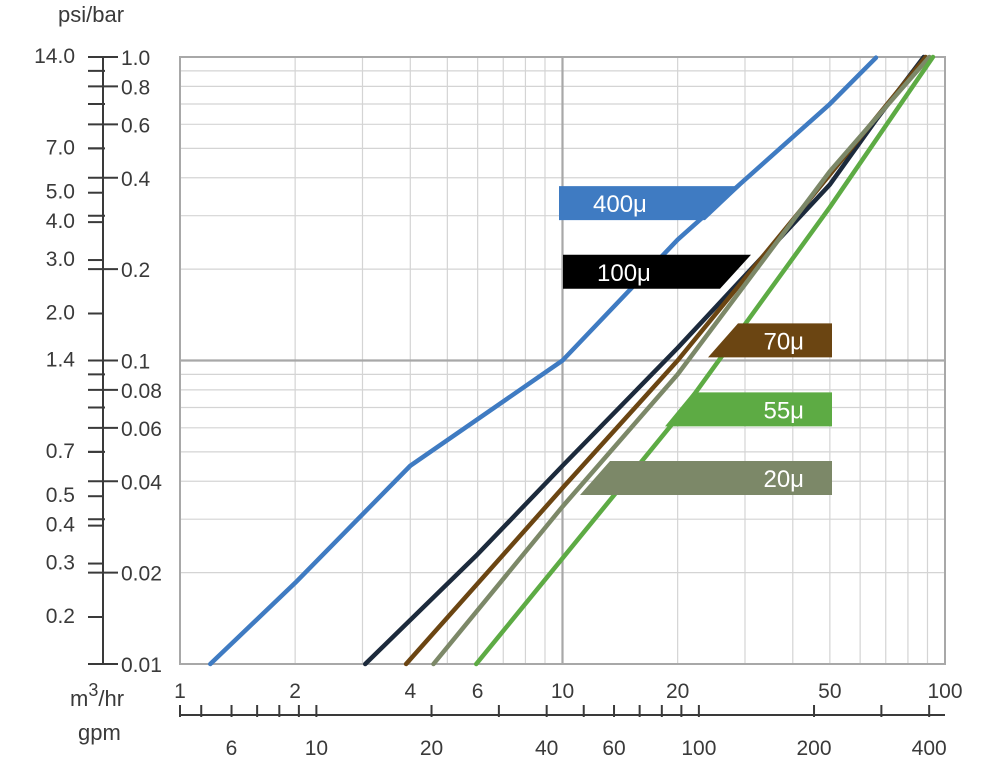 The image size is (1000, 769). I want to click on x2-tick-label: 200, so click(813, 748).